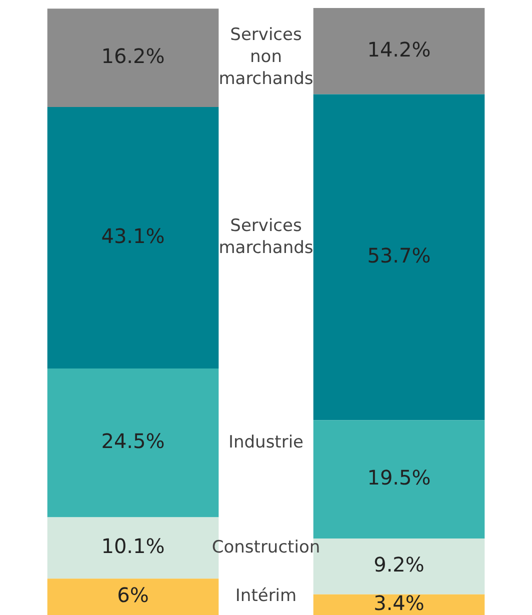 The width and height of the screenshot is (532, 615). Describe the element at coordinates (133, 546) in the screenshot. I see `data-label: 10.1%` at that location.